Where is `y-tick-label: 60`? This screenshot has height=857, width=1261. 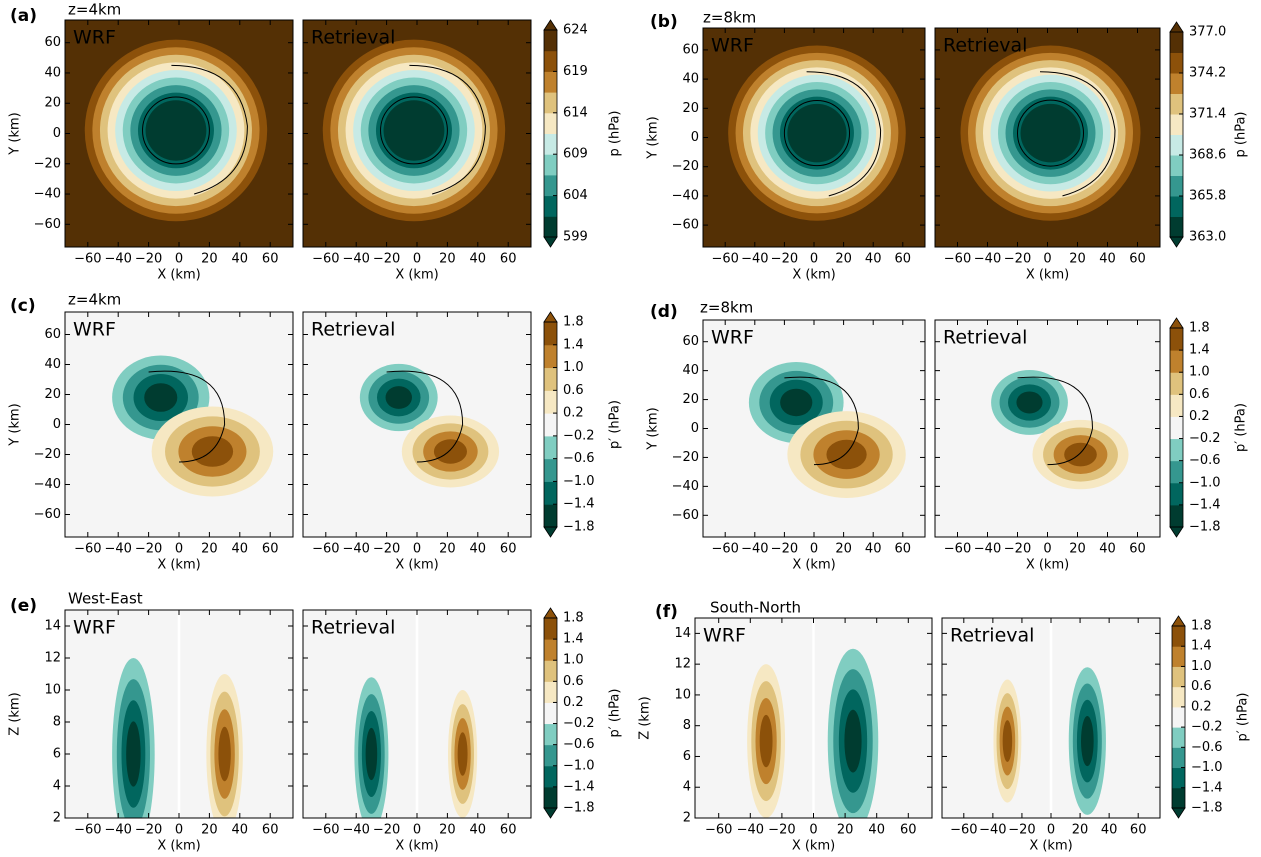 y-tick-label: 60 is located at coordinates (52, 42).